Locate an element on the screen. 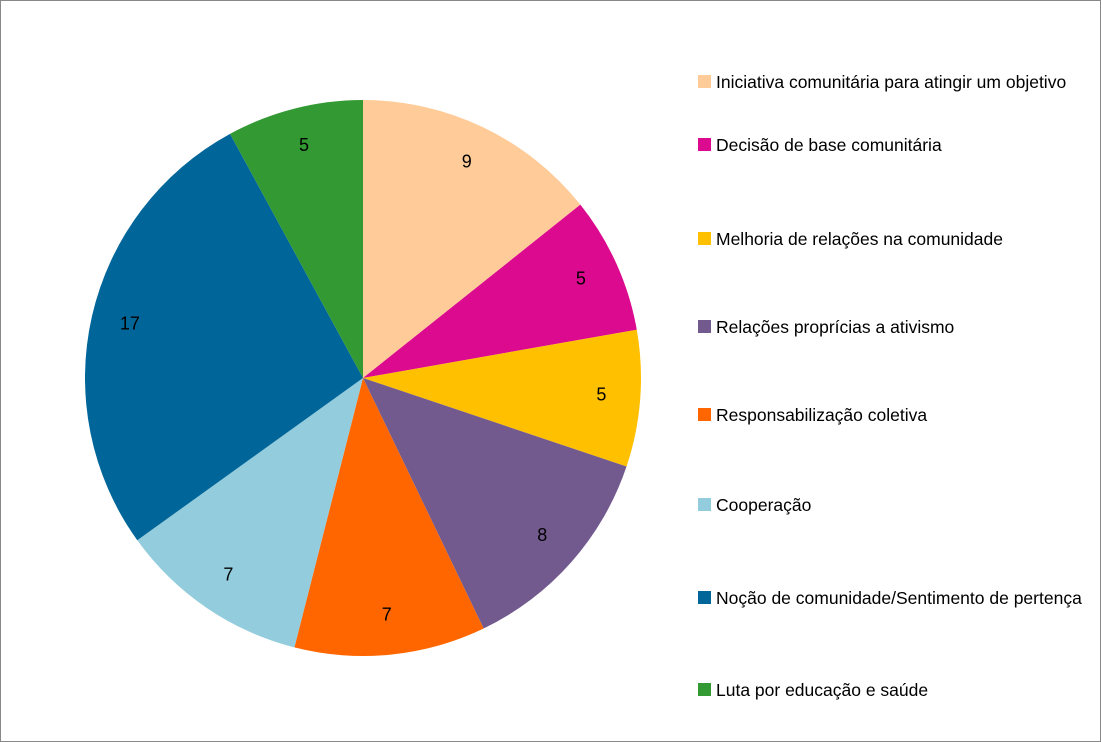 The image size is (1101, 742). legend-label: Decisão de base comunitária is located at coordinates (829, 145).